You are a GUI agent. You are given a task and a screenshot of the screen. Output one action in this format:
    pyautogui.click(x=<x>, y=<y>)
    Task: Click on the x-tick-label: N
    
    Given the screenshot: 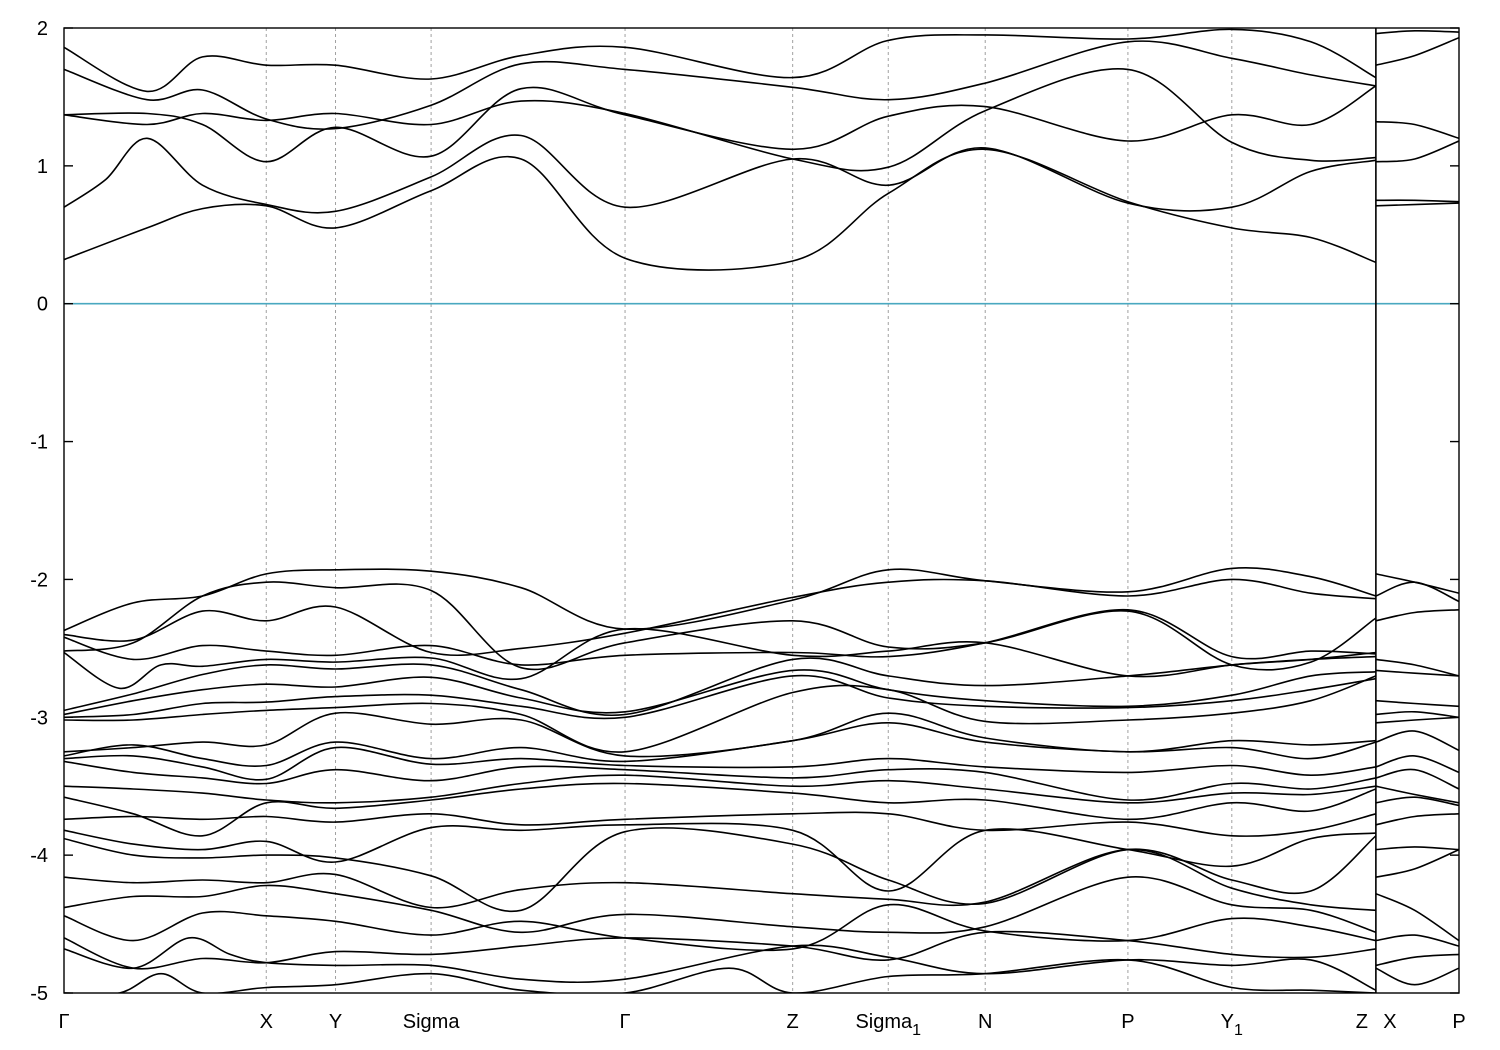 What is the action you would take?
    pyautogui.click(x=985, y=1022)
    